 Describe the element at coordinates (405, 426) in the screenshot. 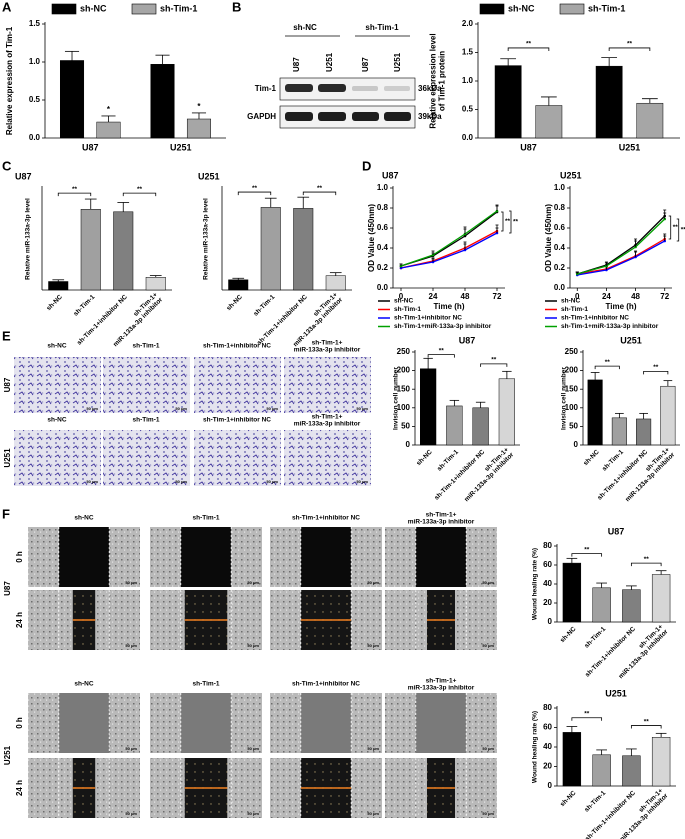

I see `y-tick-label: 50` at that location.